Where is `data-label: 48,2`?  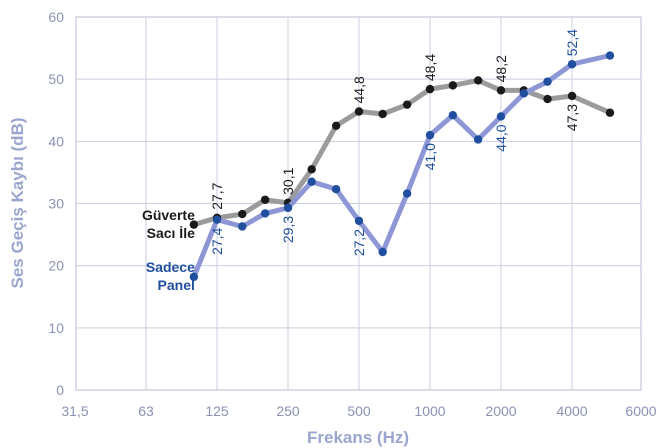 data-label: 48,2 is located at coordinates (501, 68).